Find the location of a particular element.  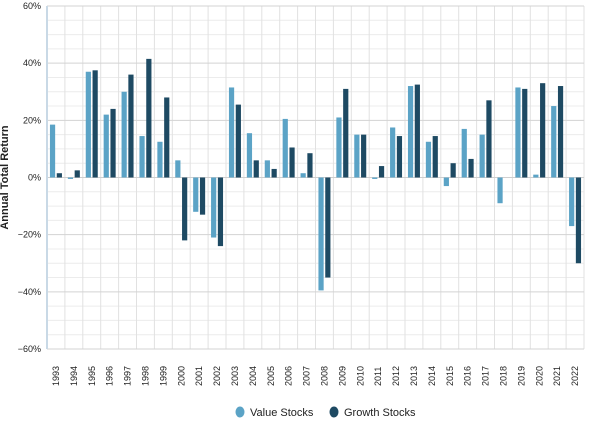

x-tick-label: 2004 is located at coordinates (253, 376).